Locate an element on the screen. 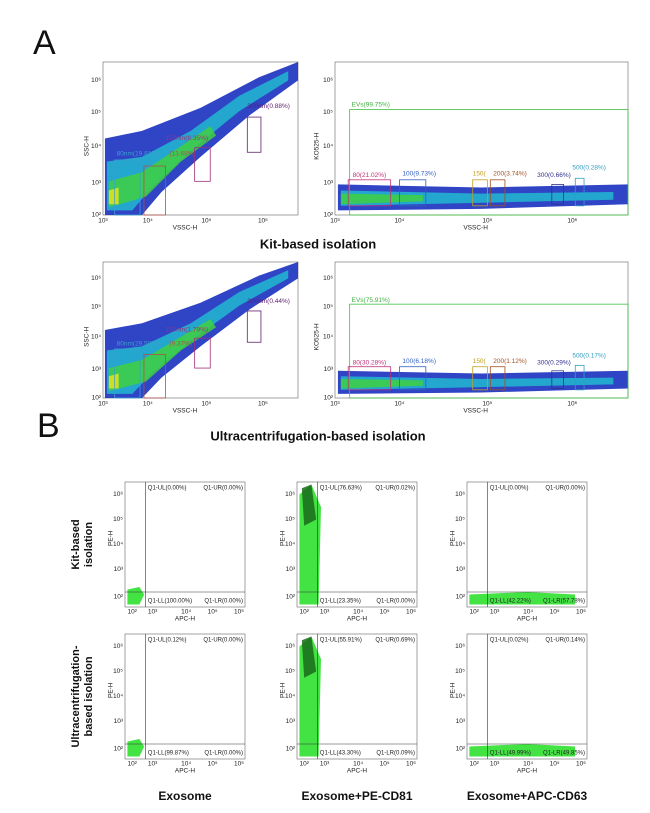 The image size is (650, 813). x-axis-label: VSSC-H is located at coordinates (475, 228).